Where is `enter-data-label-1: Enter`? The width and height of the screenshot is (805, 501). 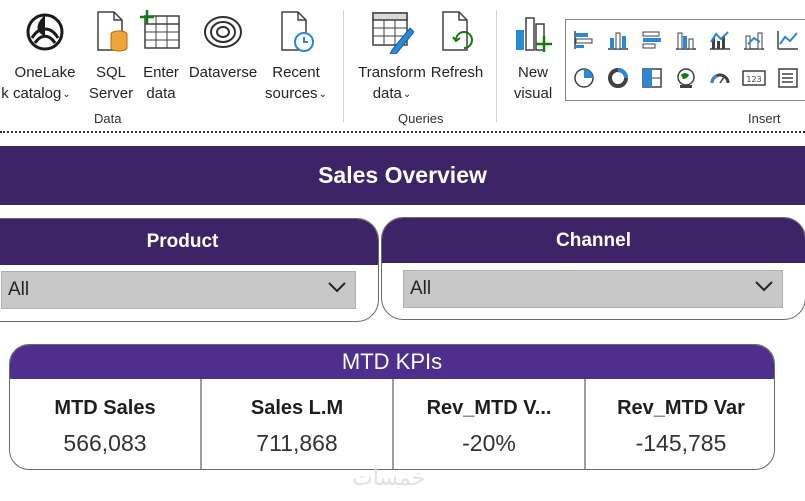
enter-data-label-1: Enter is located at coordinates (161, 72).